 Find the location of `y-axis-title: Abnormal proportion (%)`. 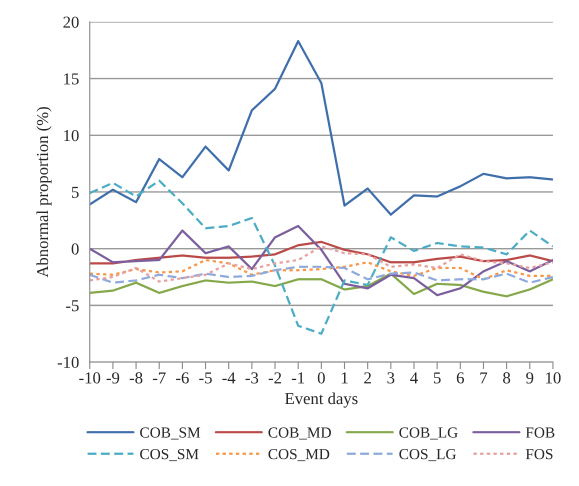

y-axis-title: Abnormal proportion (%) is located at coordinates (44, 192).